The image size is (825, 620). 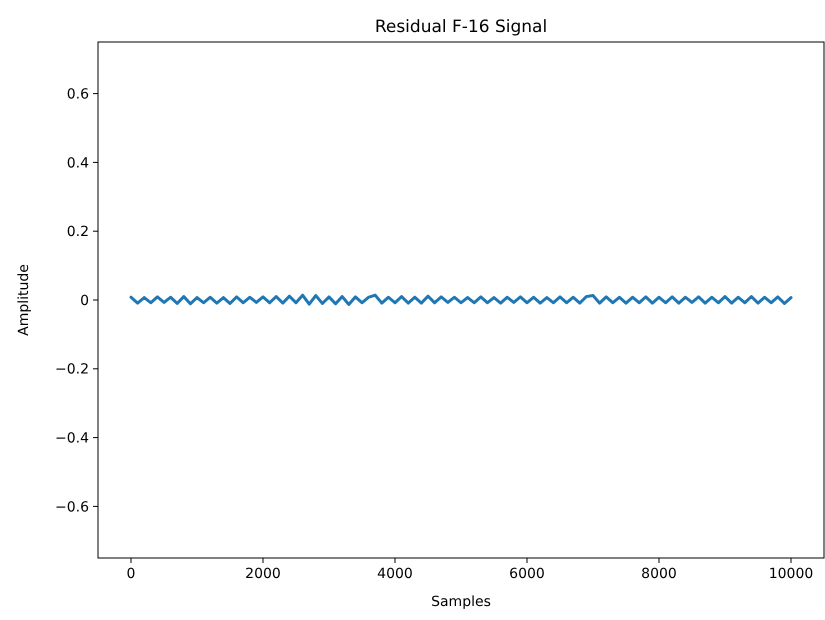 What do you see at coordinates (263, 574) in the screenshot?
I see `x-tick-label: 2000` at bounding box center [263, 574].